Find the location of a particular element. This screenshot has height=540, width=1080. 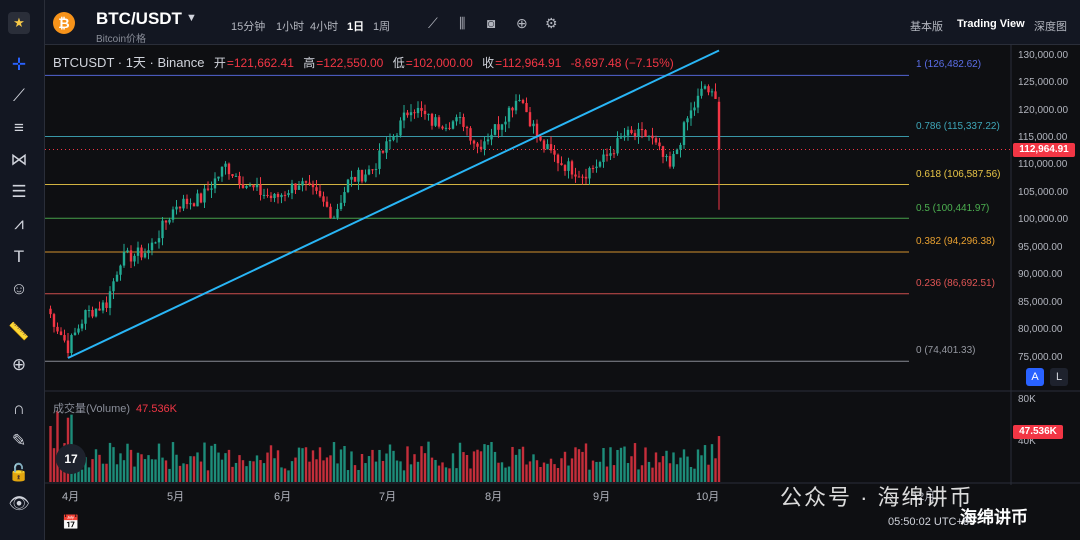

timeframe-1w: 1周 is located at coordinates (382, 27).